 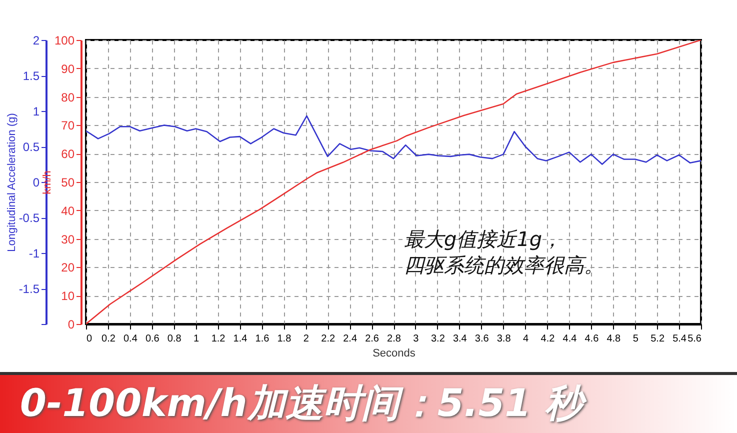 I want to click on x-tick-label: 3.4, so click(x=460, y=339).